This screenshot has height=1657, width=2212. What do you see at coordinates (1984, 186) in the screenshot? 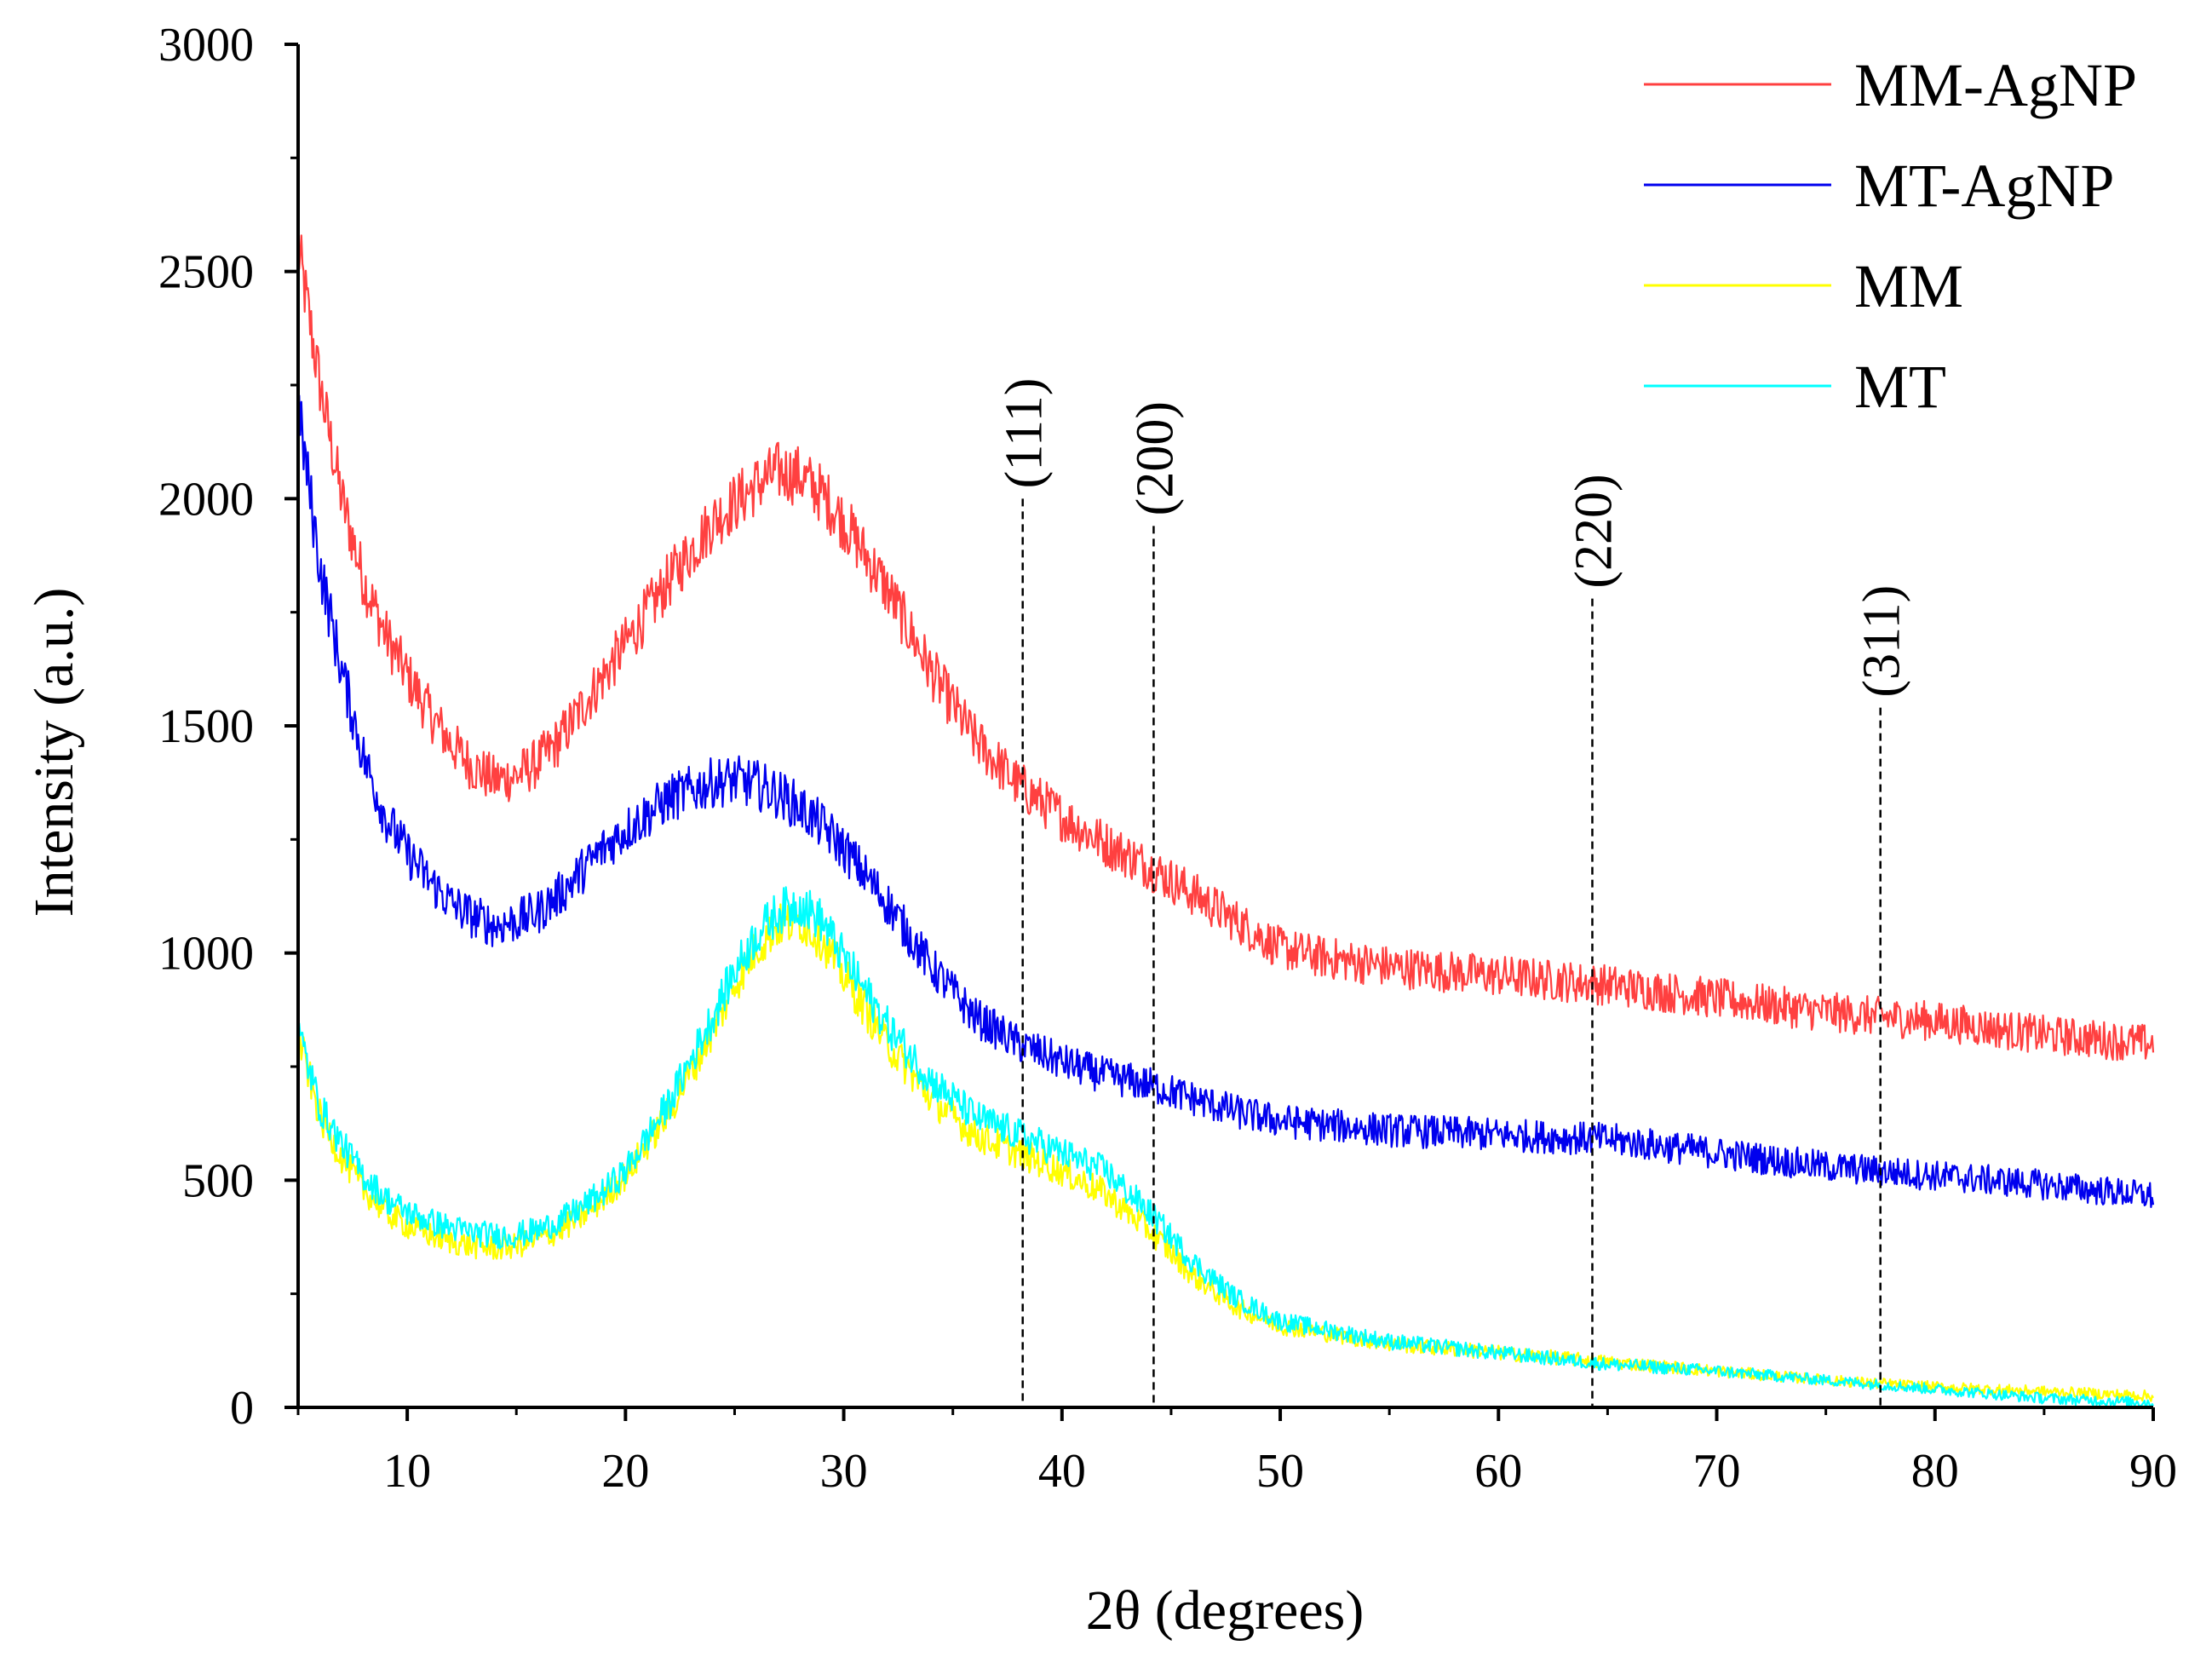
I see `legend-label-mt-agnp: MT-AgNP` at bounding box center [1984, 186].